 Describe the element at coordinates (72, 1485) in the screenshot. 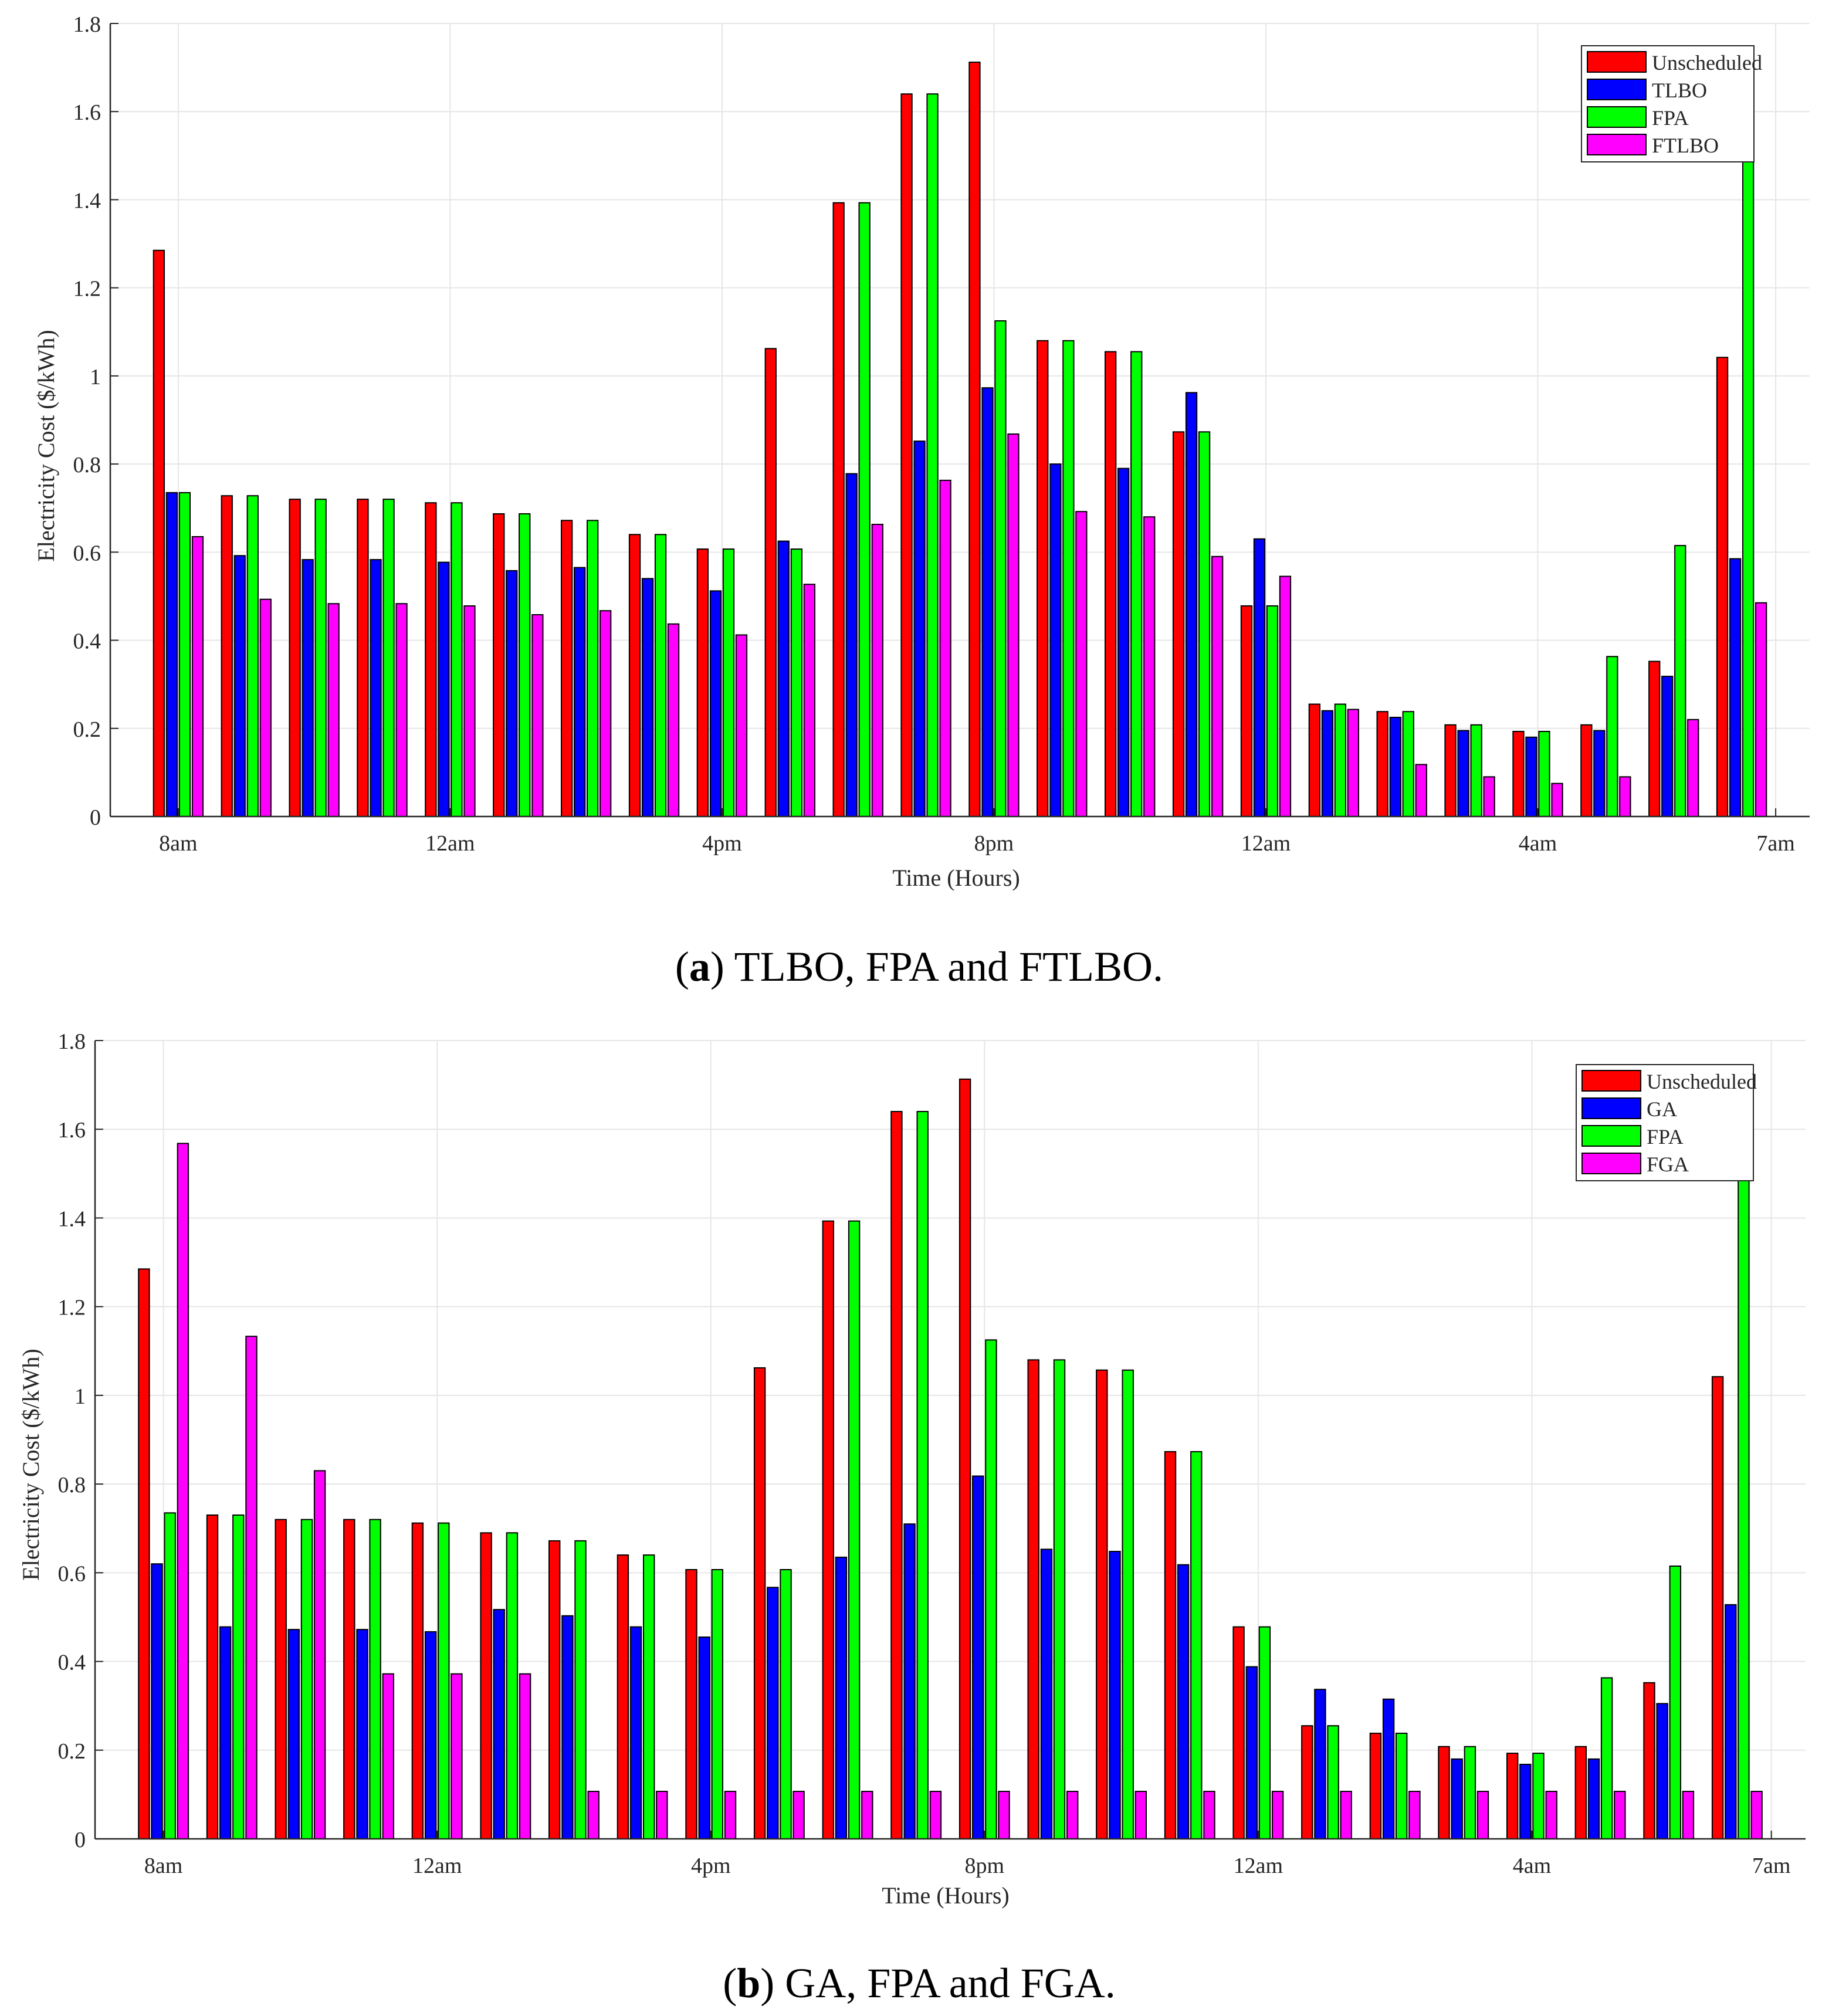

I see `y-tick-label: 0.8` at that location.